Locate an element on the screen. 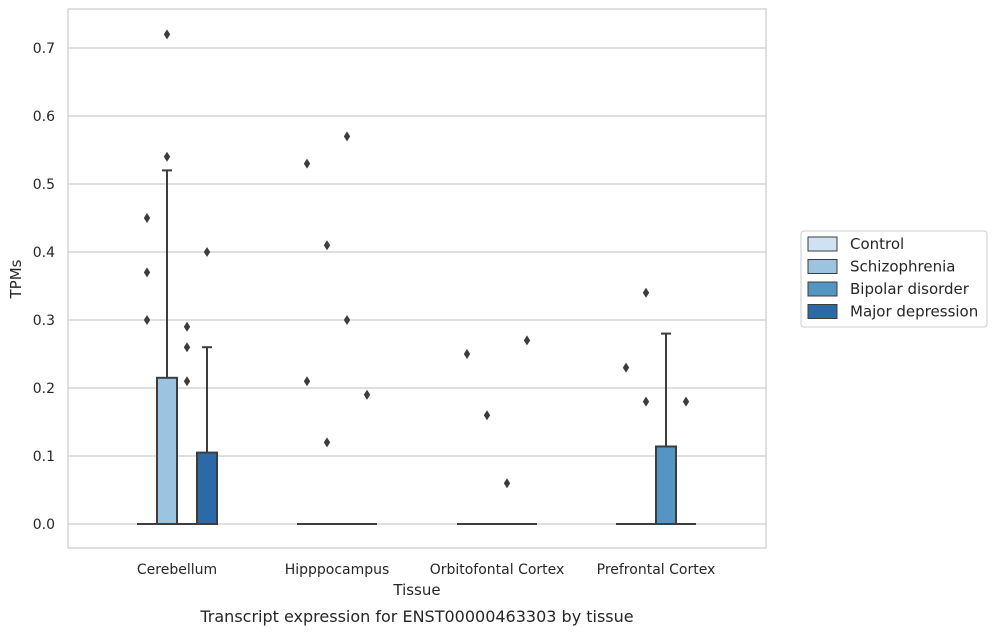 The height and width of the screenshot is (634, 997). box-bipolar-disorder is located at coordinates (666, 429).